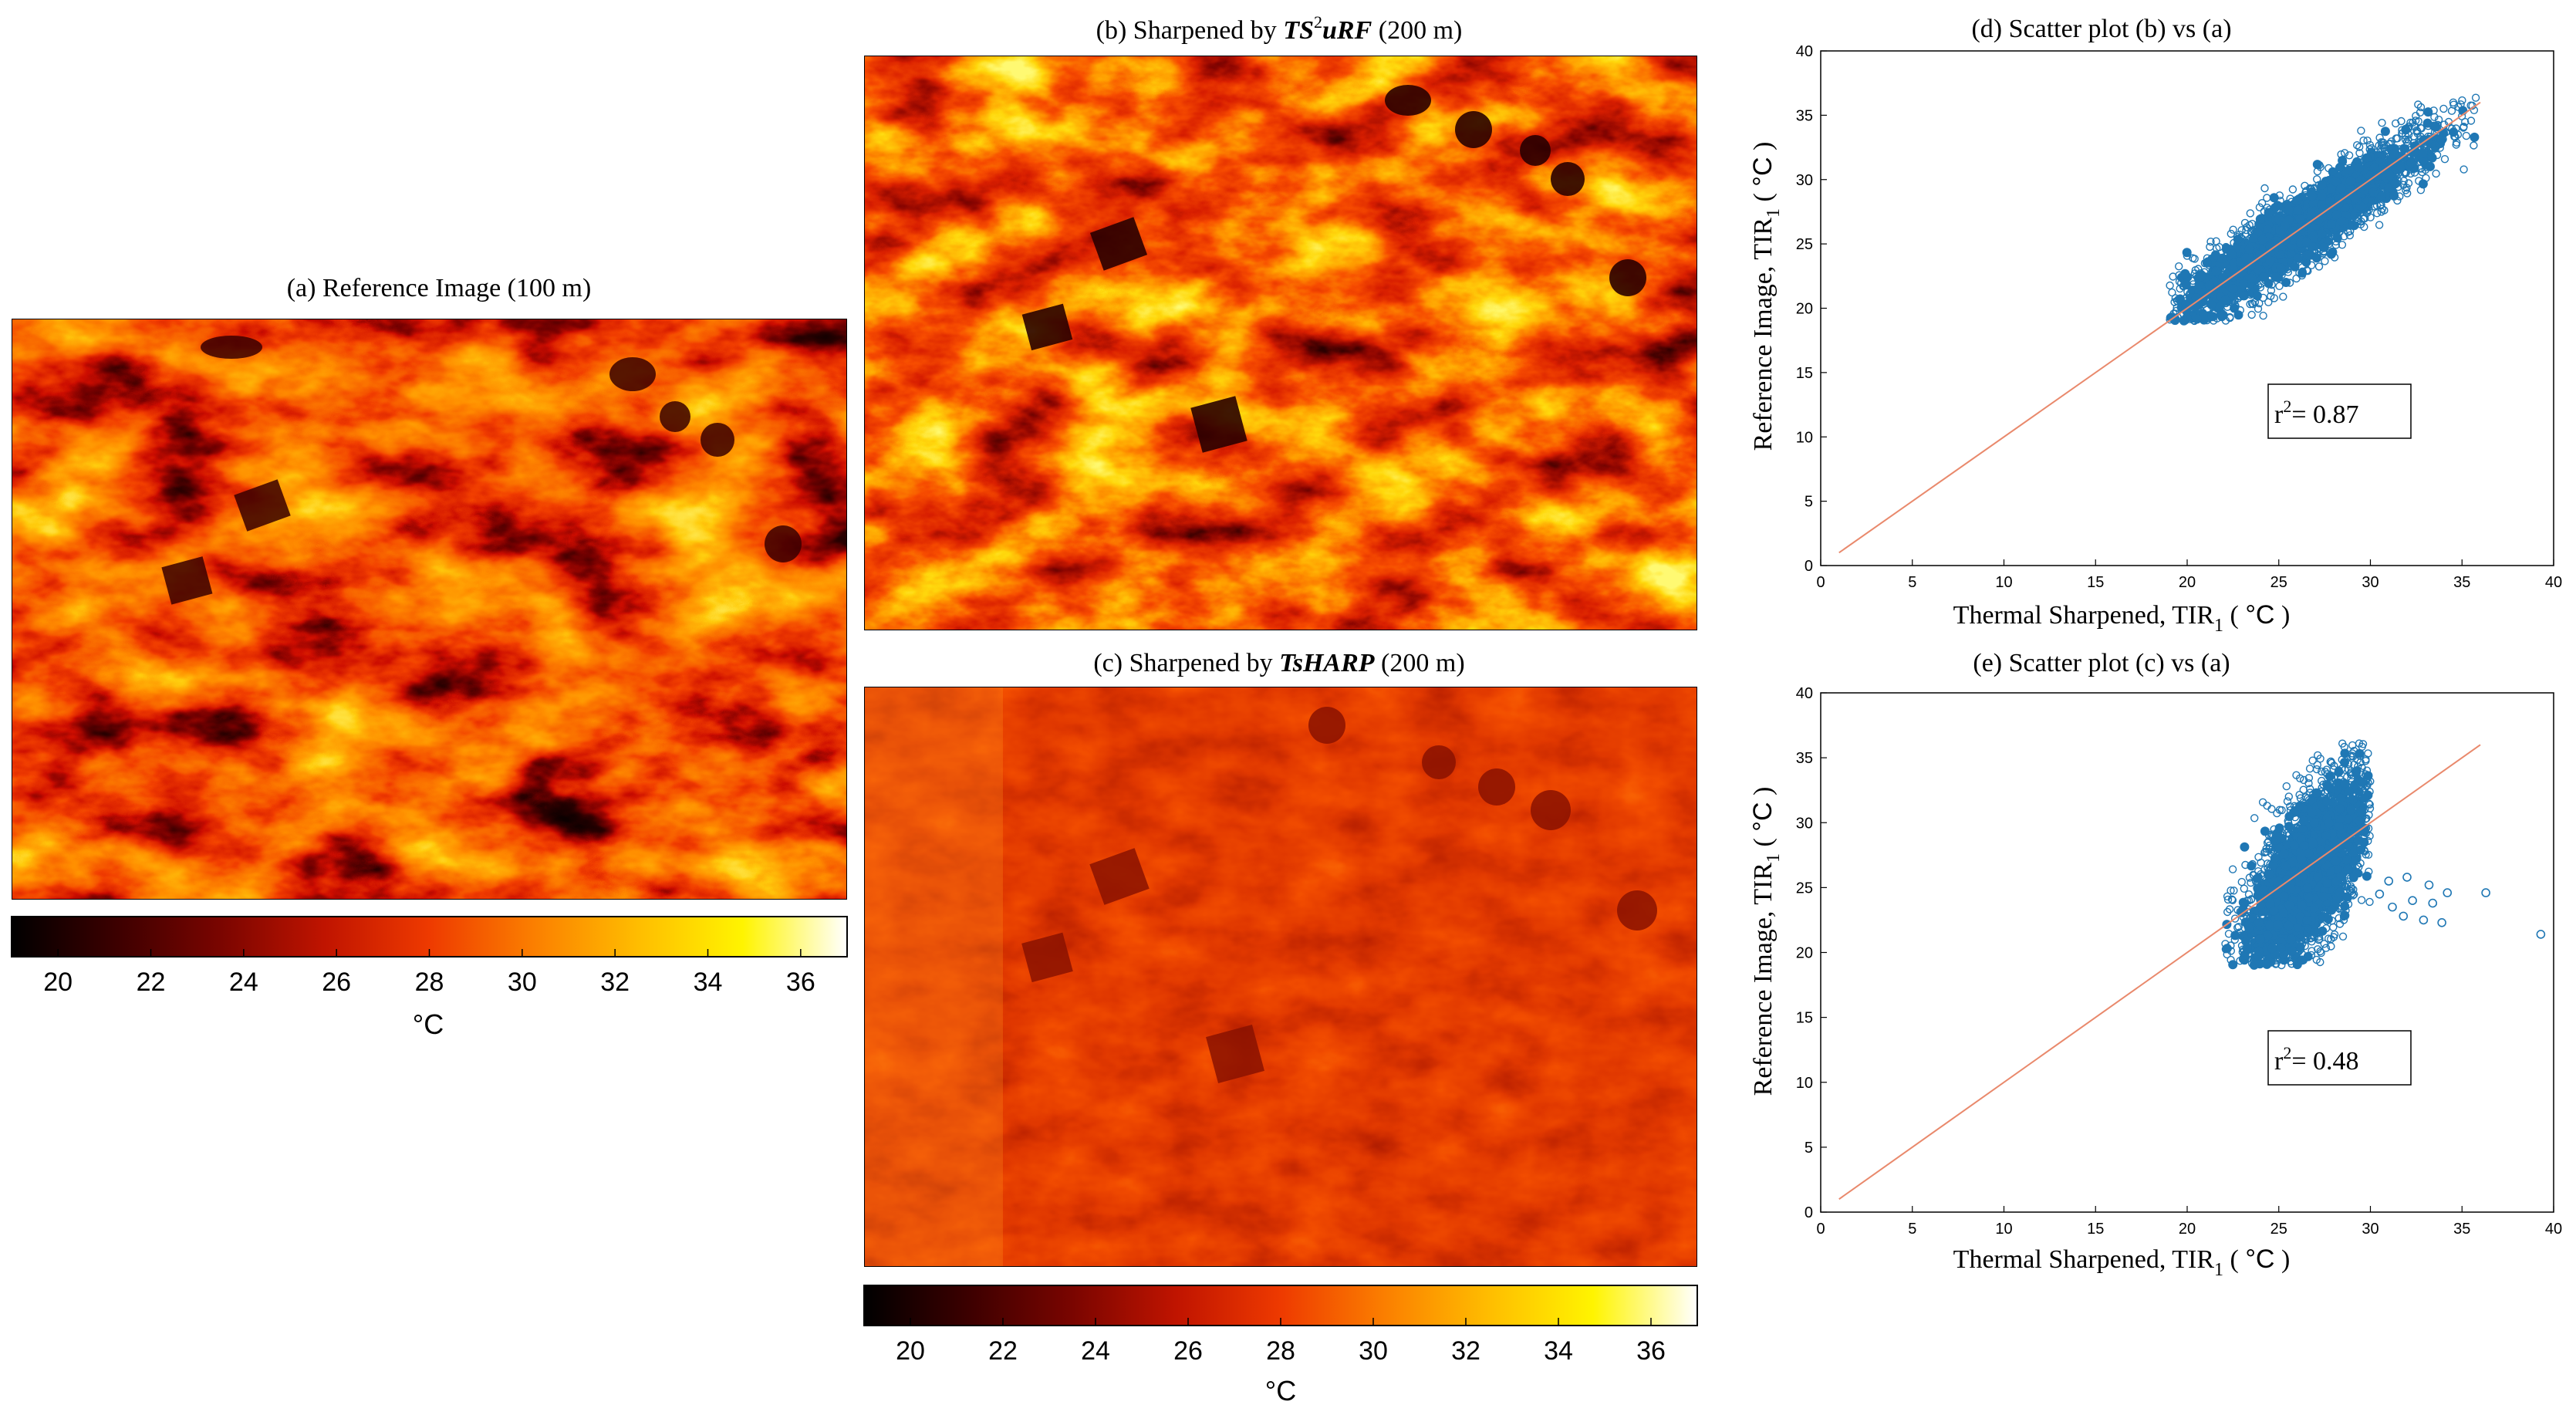  Describe the element at coordinates (2339, 411) in the screenshot. I see `scatter-d-r2-box: r2= 0.87` at that location.